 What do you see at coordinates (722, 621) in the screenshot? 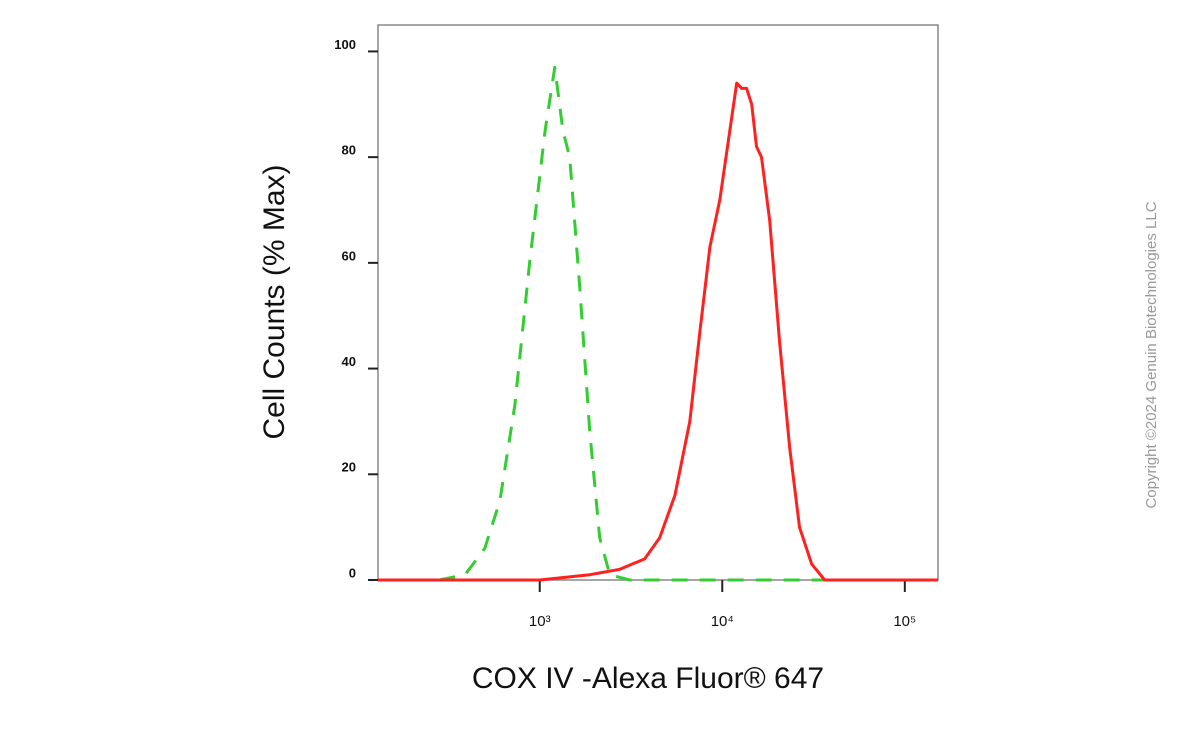
I see `x-tick-label: 10⁴` at bounding box center [722, 621].